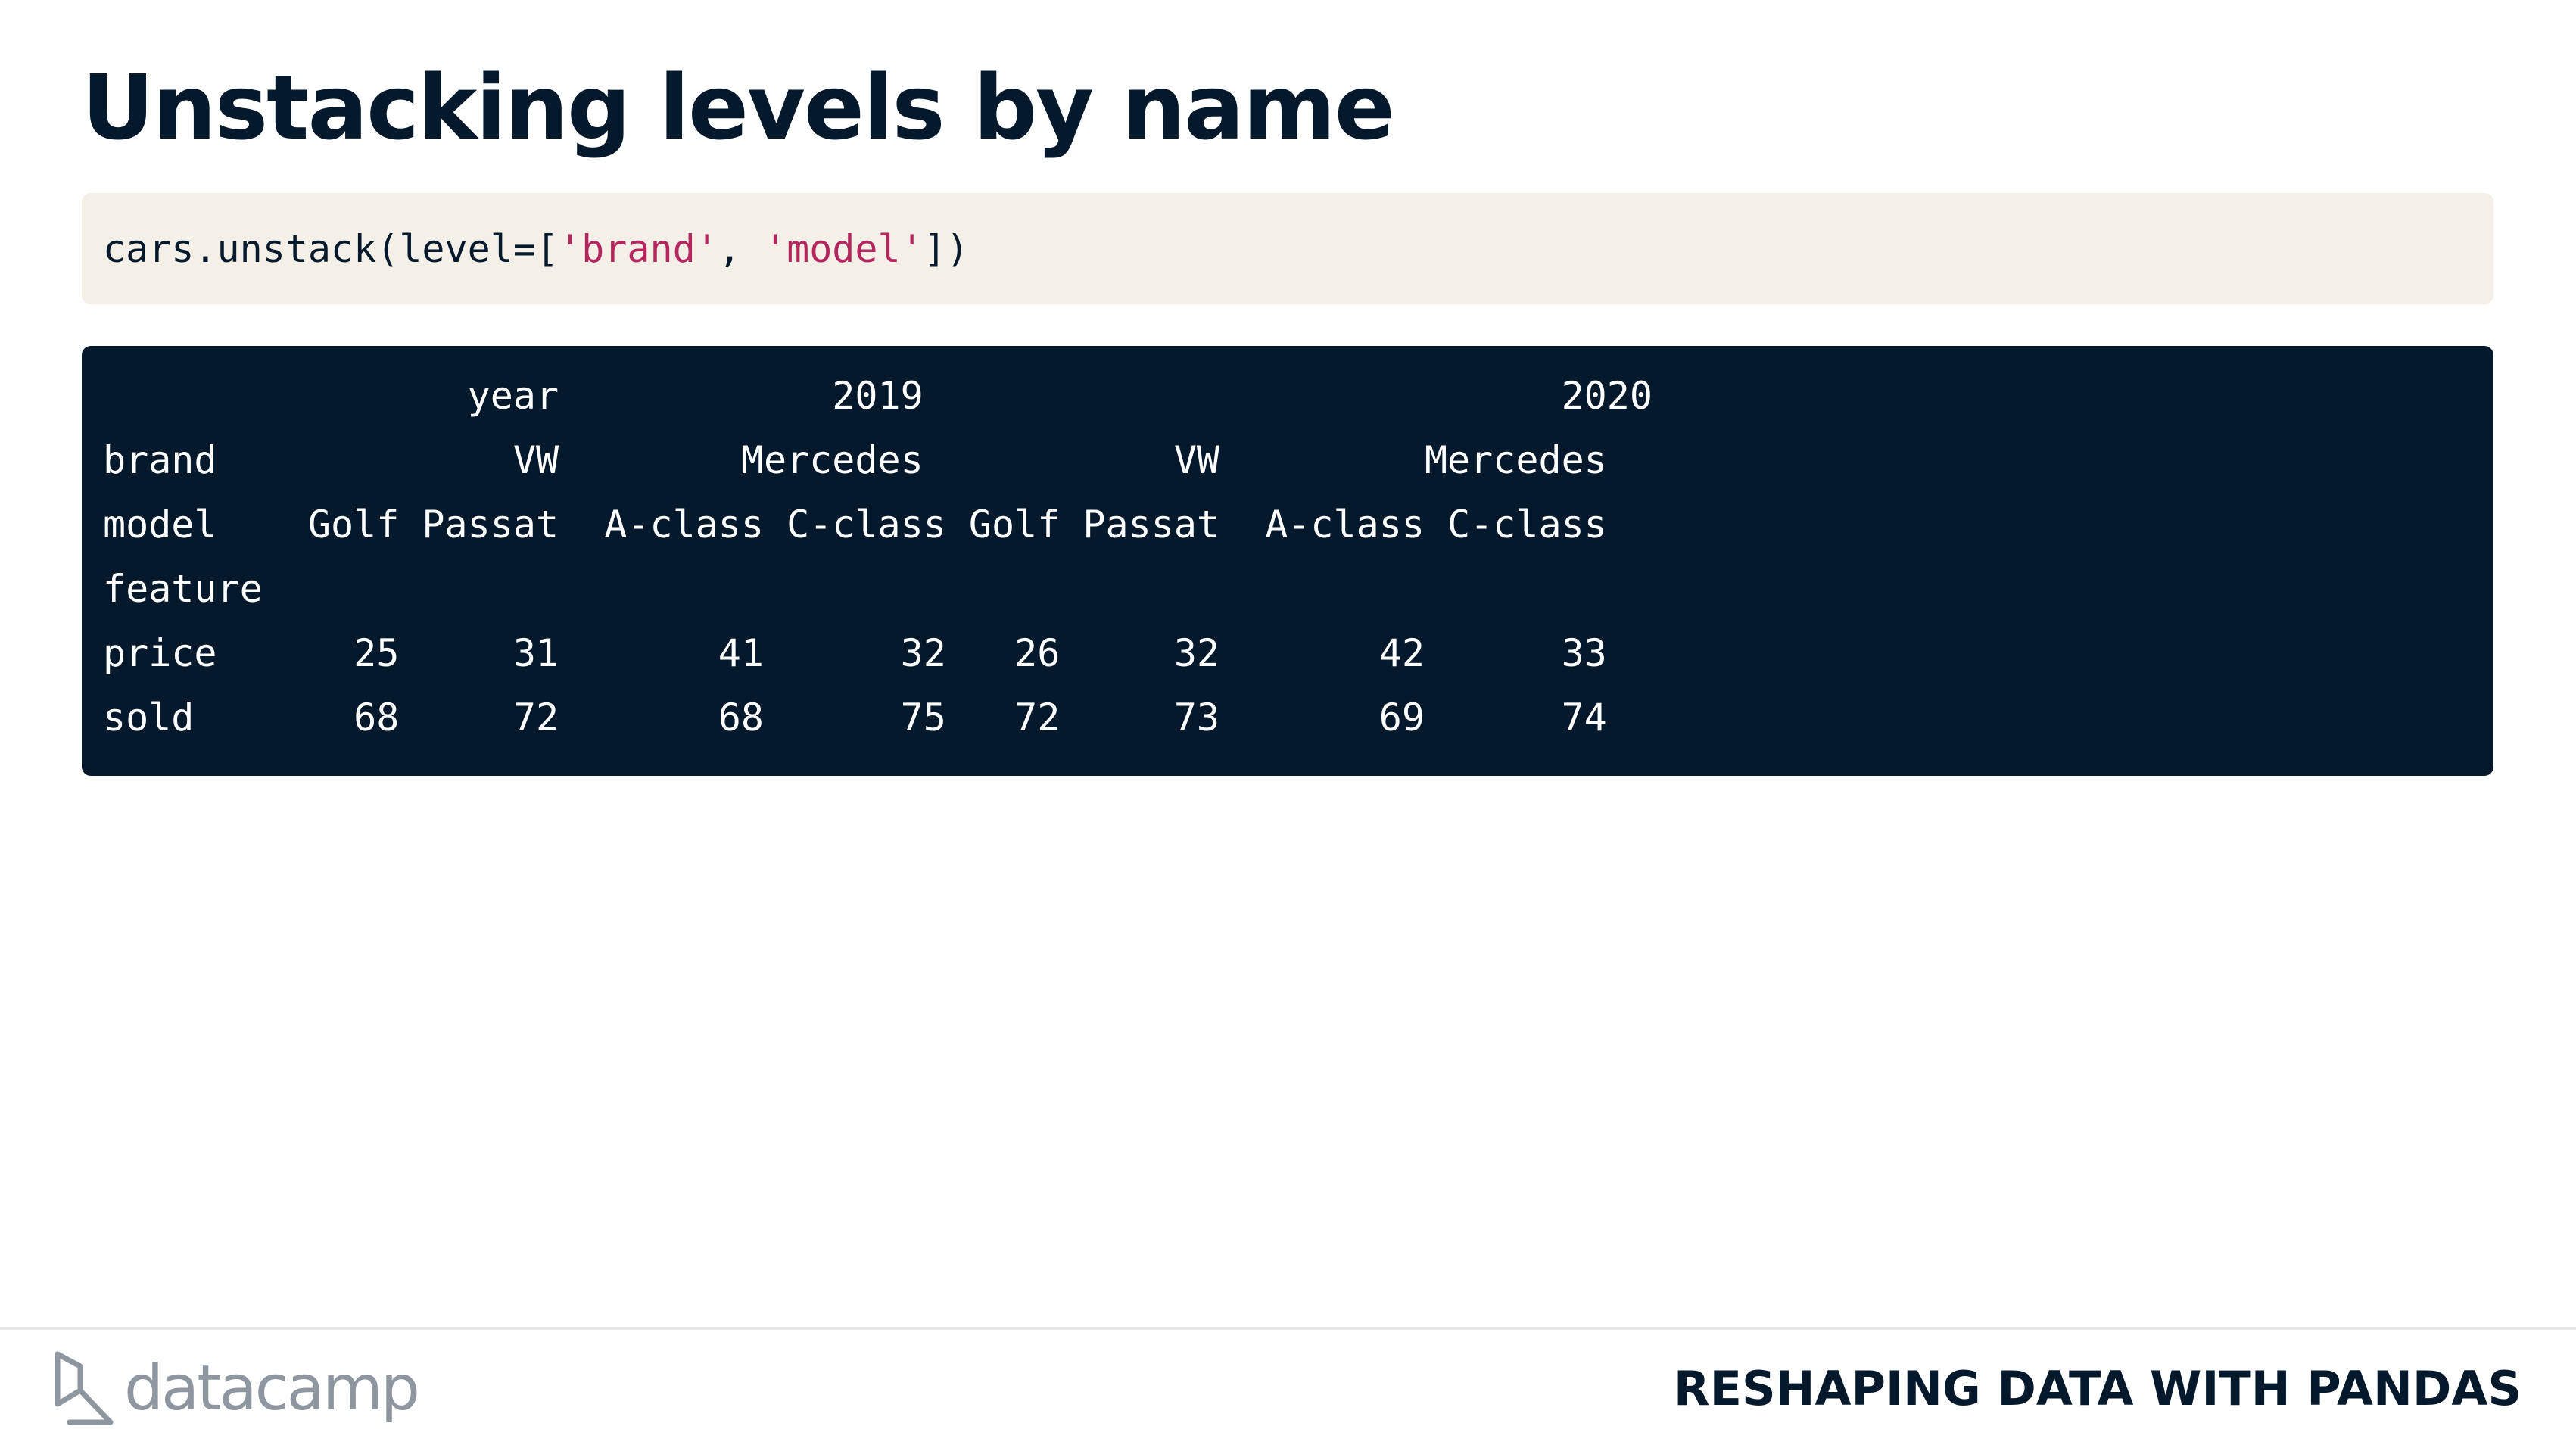 The width and height of the screenshot is (2576, 1451). I want to click on output-line-feature: feature, so click(183, 589).